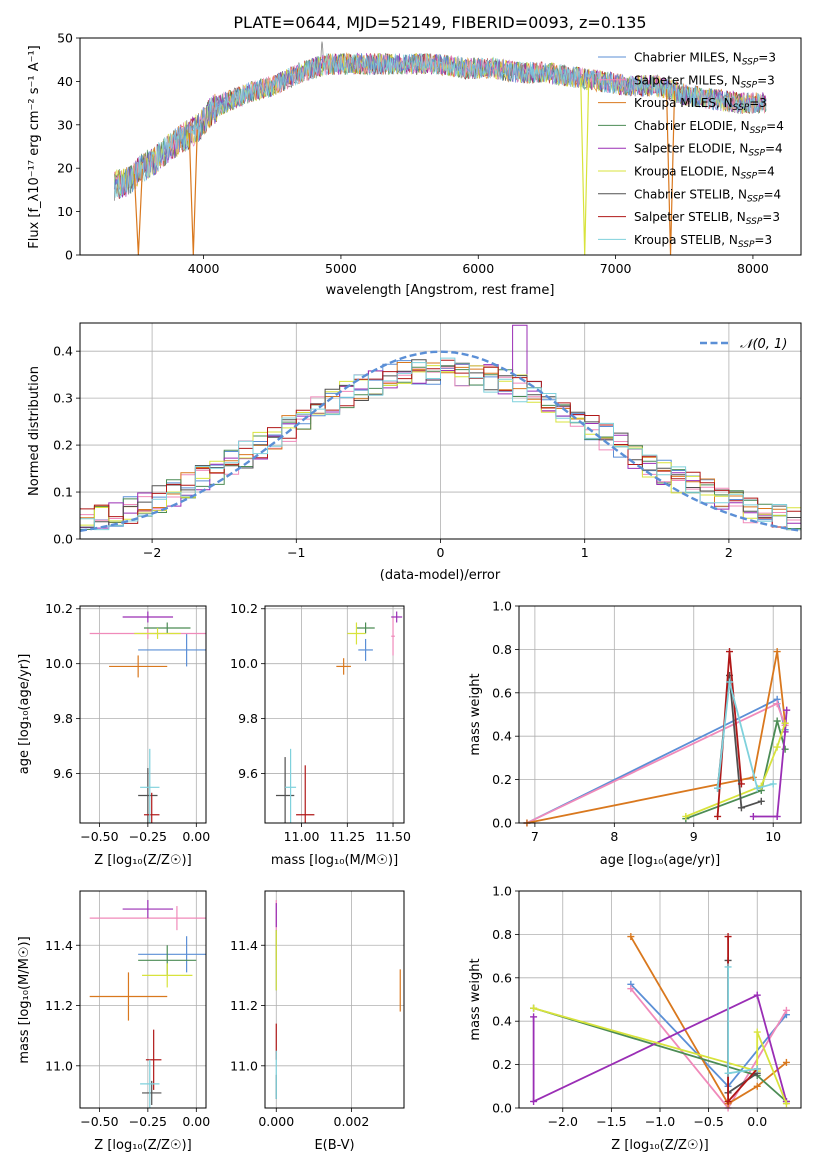 Image resolution: width=819 pixels, height=1170 pixels. I want to click on y-tick-label: 9.8, so click(63, 718).